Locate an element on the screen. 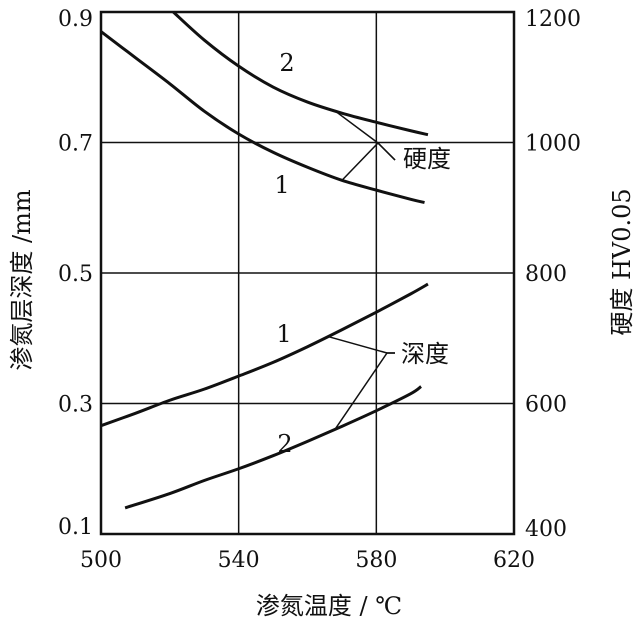 Image resolution: width=638 pixels, height=623 pixels. series-line-深度-1 is located at coordinates (264, 355).